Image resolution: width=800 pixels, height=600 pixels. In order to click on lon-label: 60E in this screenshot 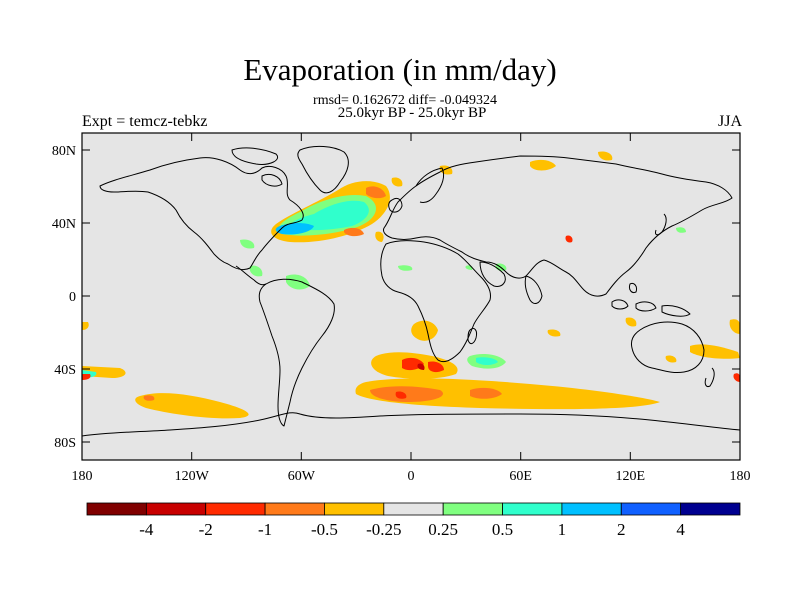, I will do `click(520, 476)`.